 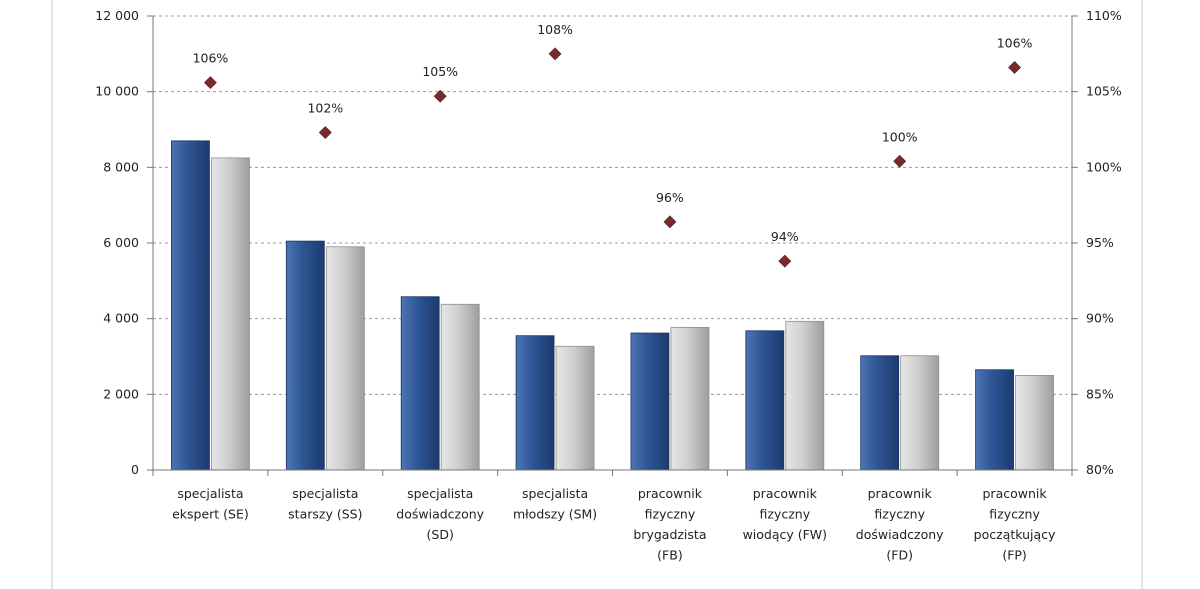 I want to click on category-label-line: (SD), so click(x=440, y=534).